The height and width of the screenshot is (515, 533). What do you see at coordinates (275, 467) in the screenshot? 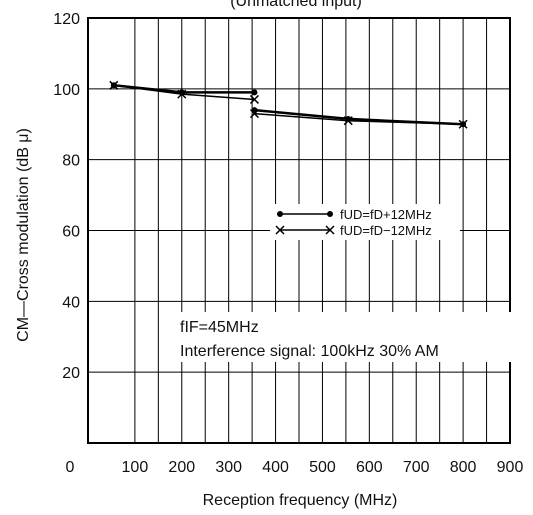
I see `x-tick-label: 400` at bounding box center [275, 467].